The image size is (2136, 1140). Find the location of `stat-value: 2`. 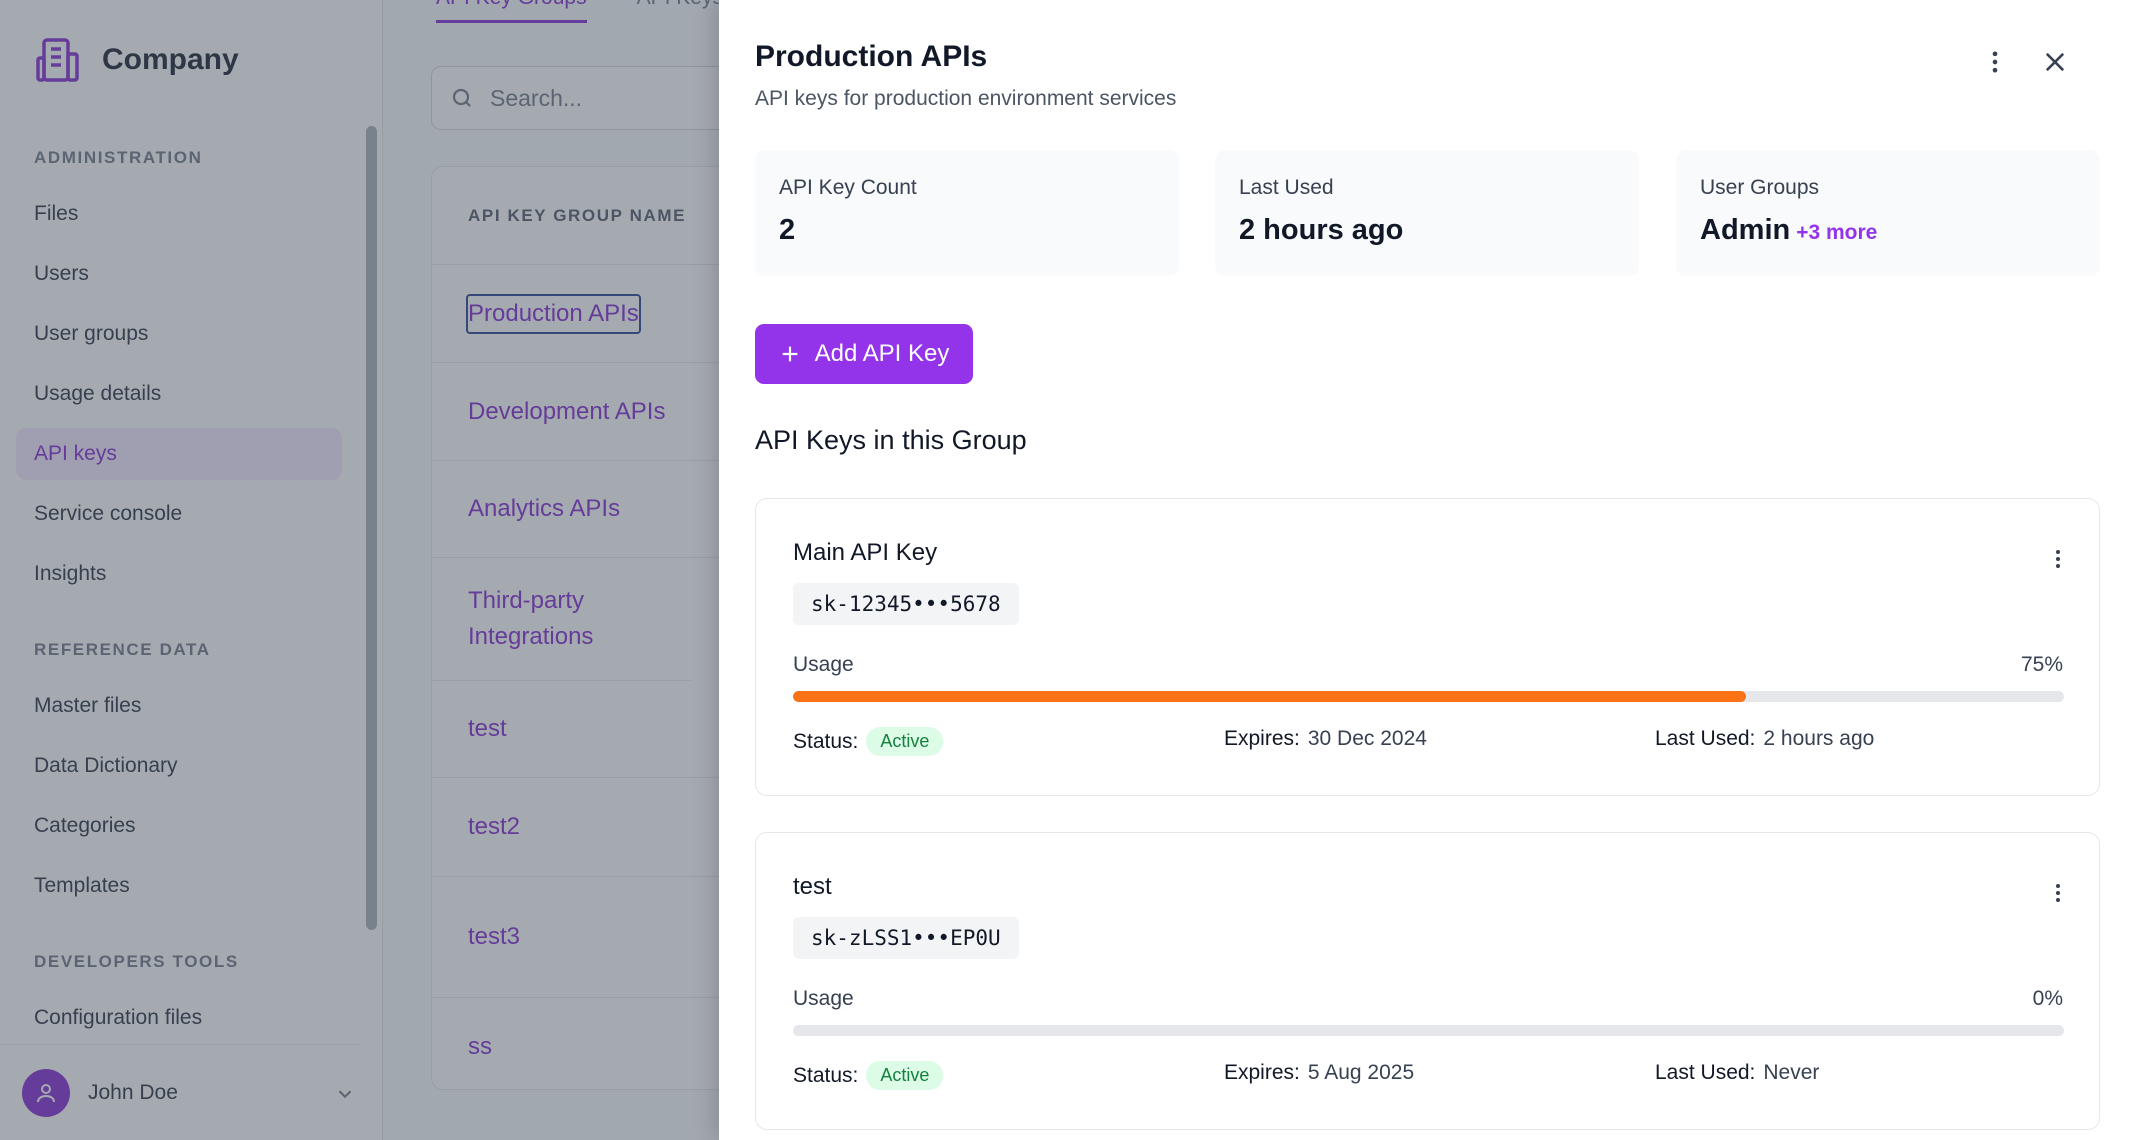

stat-value: 2 is located at coordinates (787, 230).